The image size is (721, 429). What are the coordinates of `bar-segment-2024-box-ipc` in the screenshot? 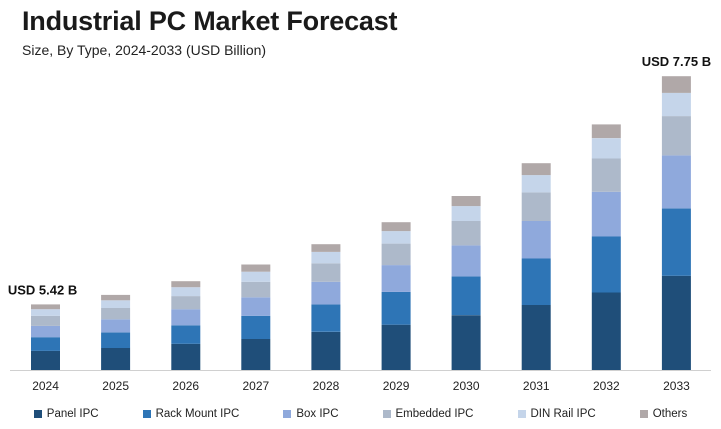 It's located at (45, 331).